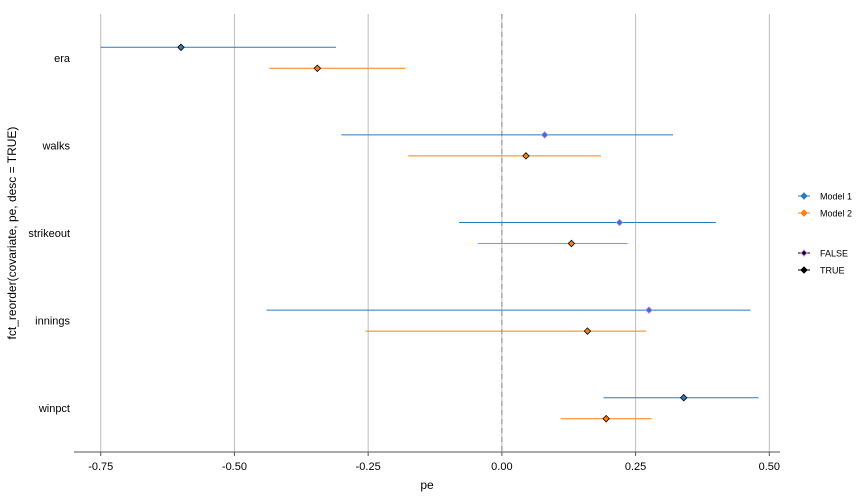 The width and height of the screenshot is (864, 504). What do you see at coordinates (55, 146) in the screenshot?
I see `category-label-walks: walks` at bounding box center [55, 146].